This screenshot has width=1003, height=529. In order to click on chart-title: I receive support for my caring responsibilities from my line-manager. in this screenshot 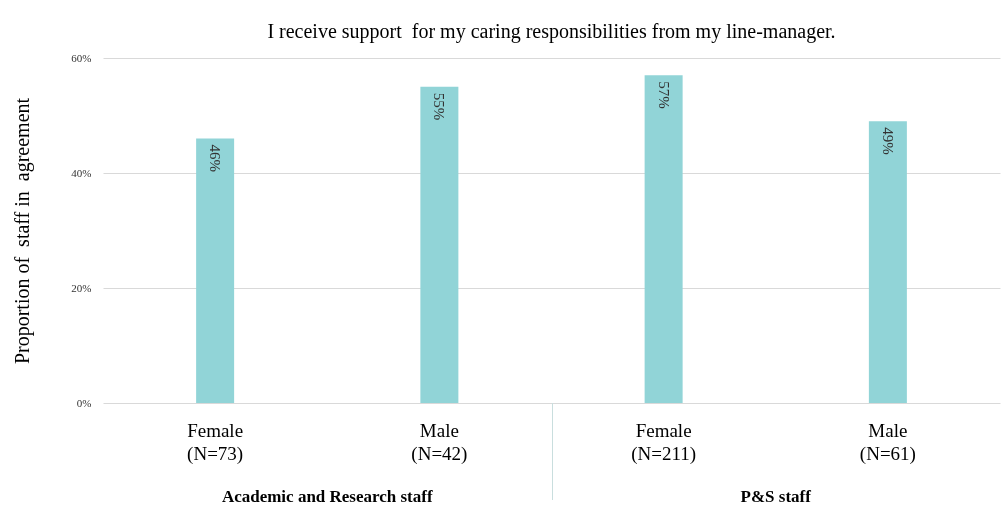, I will do `click(551, 31)`.